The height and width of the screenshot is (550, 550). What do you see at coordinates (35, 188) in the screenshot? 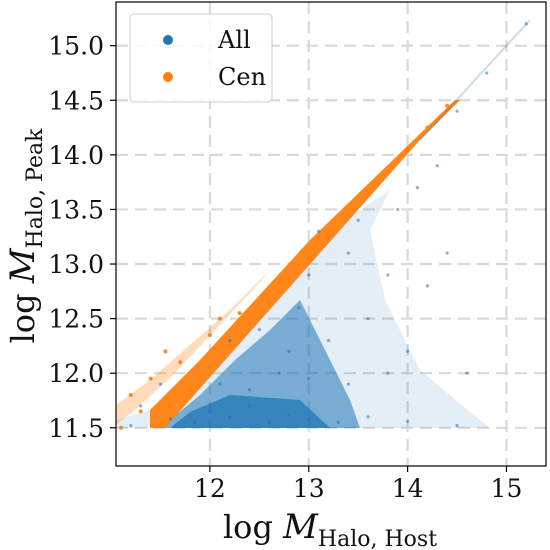
I see `y-axis-label-sub: Halo, Peak` at bounding box center [35, 188].